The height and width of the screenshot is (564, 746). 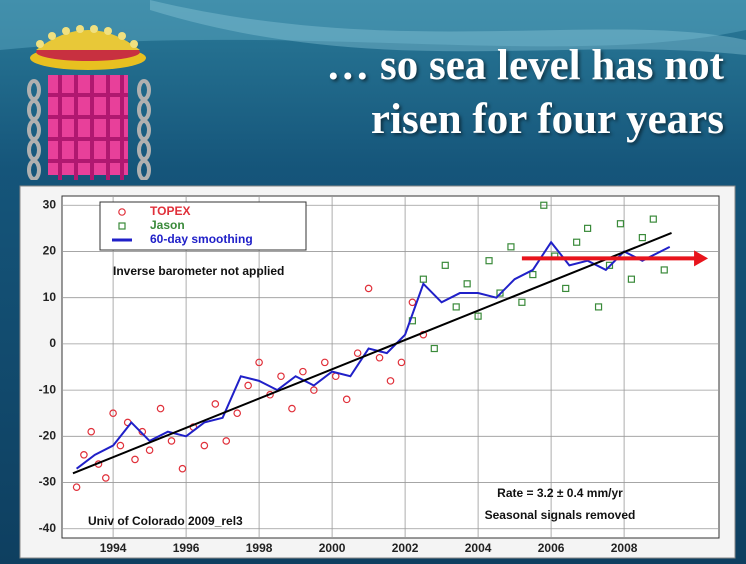 What do you see at coordinates (624, 548) in the screenshot?
I see `x-tick-label: 2008` at bounding box center [624, 548].